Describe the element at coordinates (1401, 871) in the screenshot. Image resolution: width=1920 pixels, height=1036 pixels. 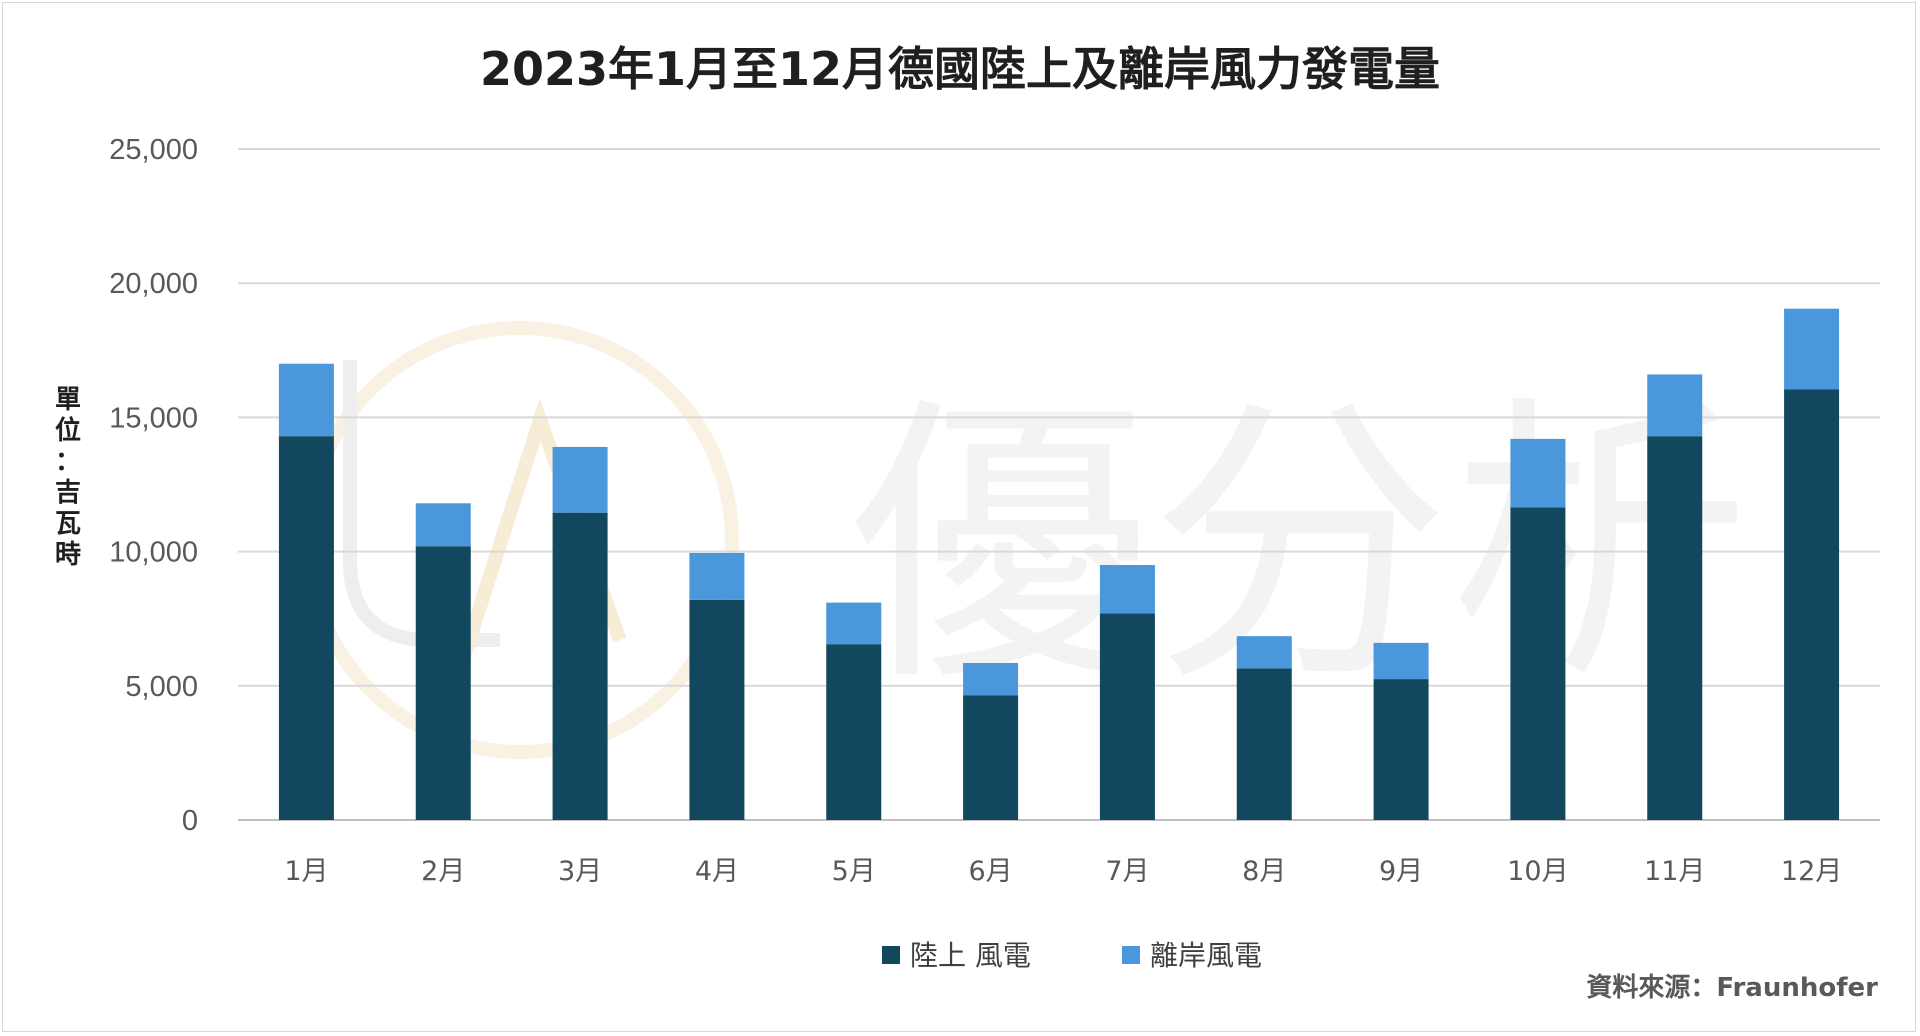
I see `x-tick-label: 9月` at that location.